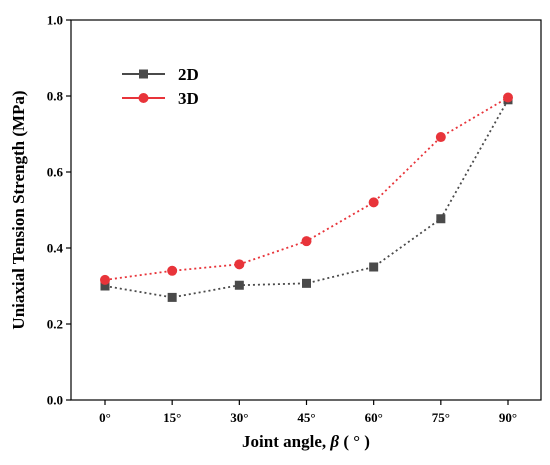 This screenshot has height=465, width=550. I want to click on legend-label: 2D, so click(188, 74).